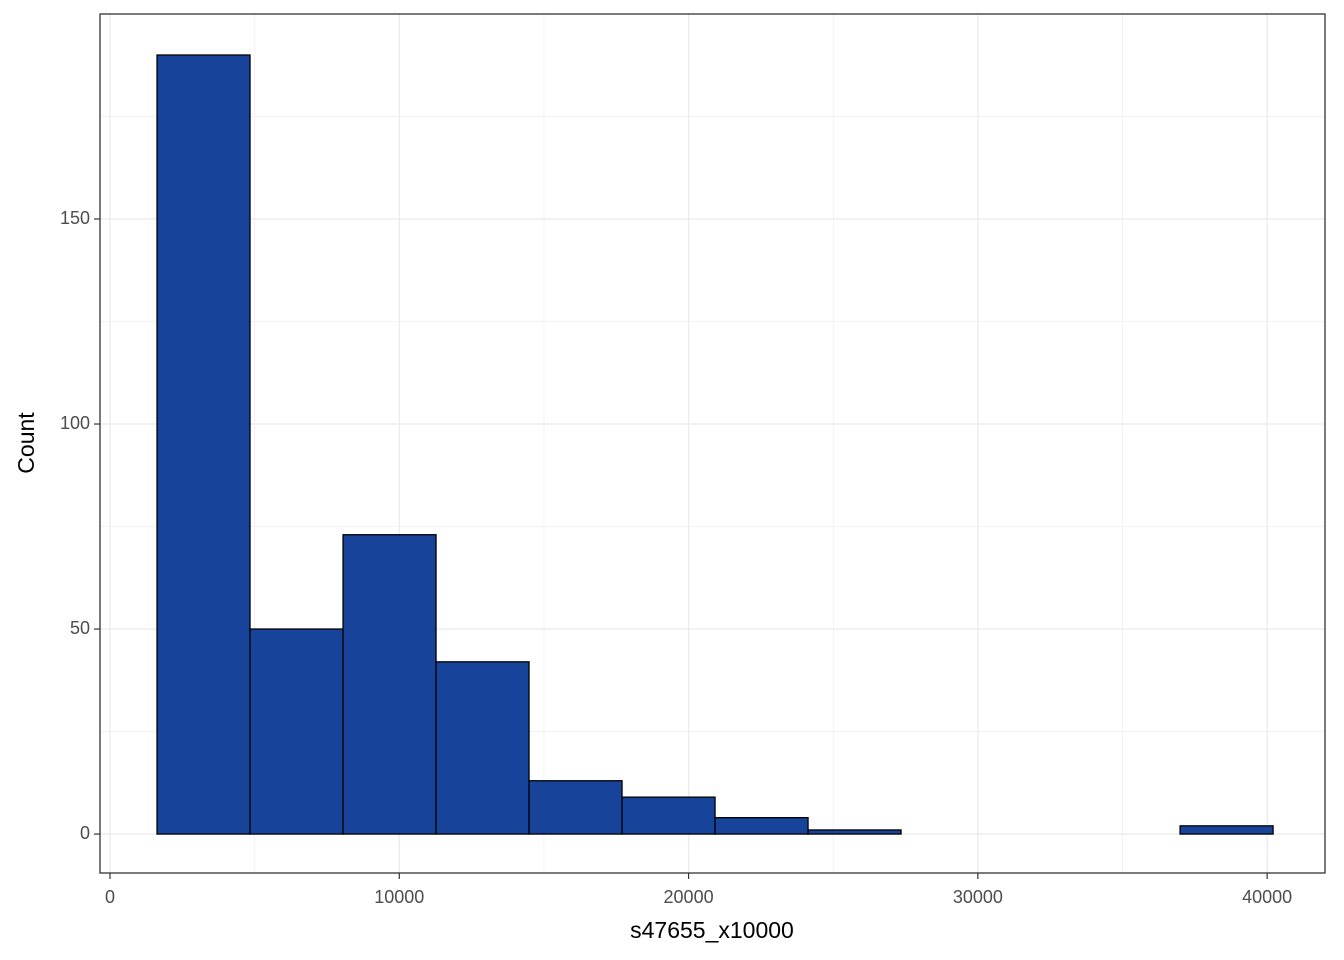 The height and width of the screenshot is (960, 1344). What do you see at coordinates (689, 897) in the screenshot?
I see `x-tick-label: 20000` at bounding box center [689, 897].